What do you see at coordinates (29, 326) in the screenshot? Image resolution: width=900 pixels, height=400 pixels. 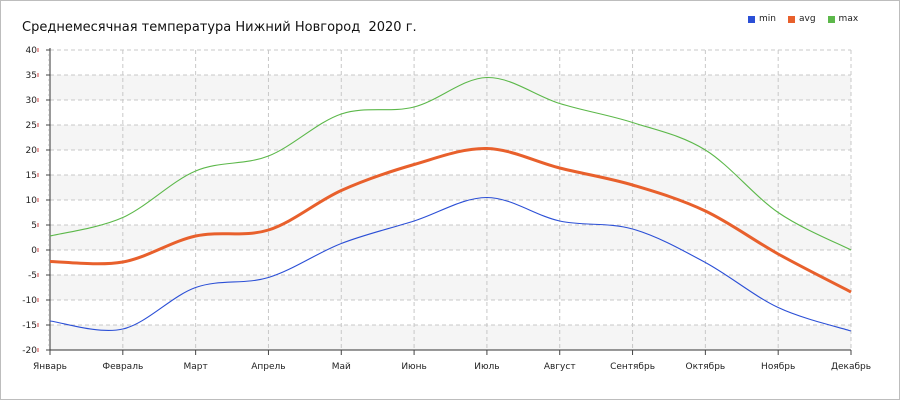 I see `y-tick-label: -15` at bounding box center [29, 326].